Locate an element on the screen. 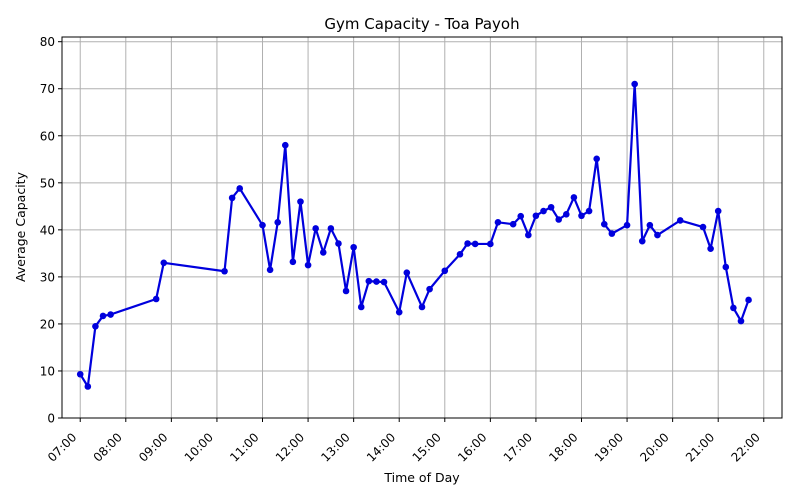 The width and height of the screenshot is (800, 500). y-tick-label: 40 is located at coordinates (47, 230).